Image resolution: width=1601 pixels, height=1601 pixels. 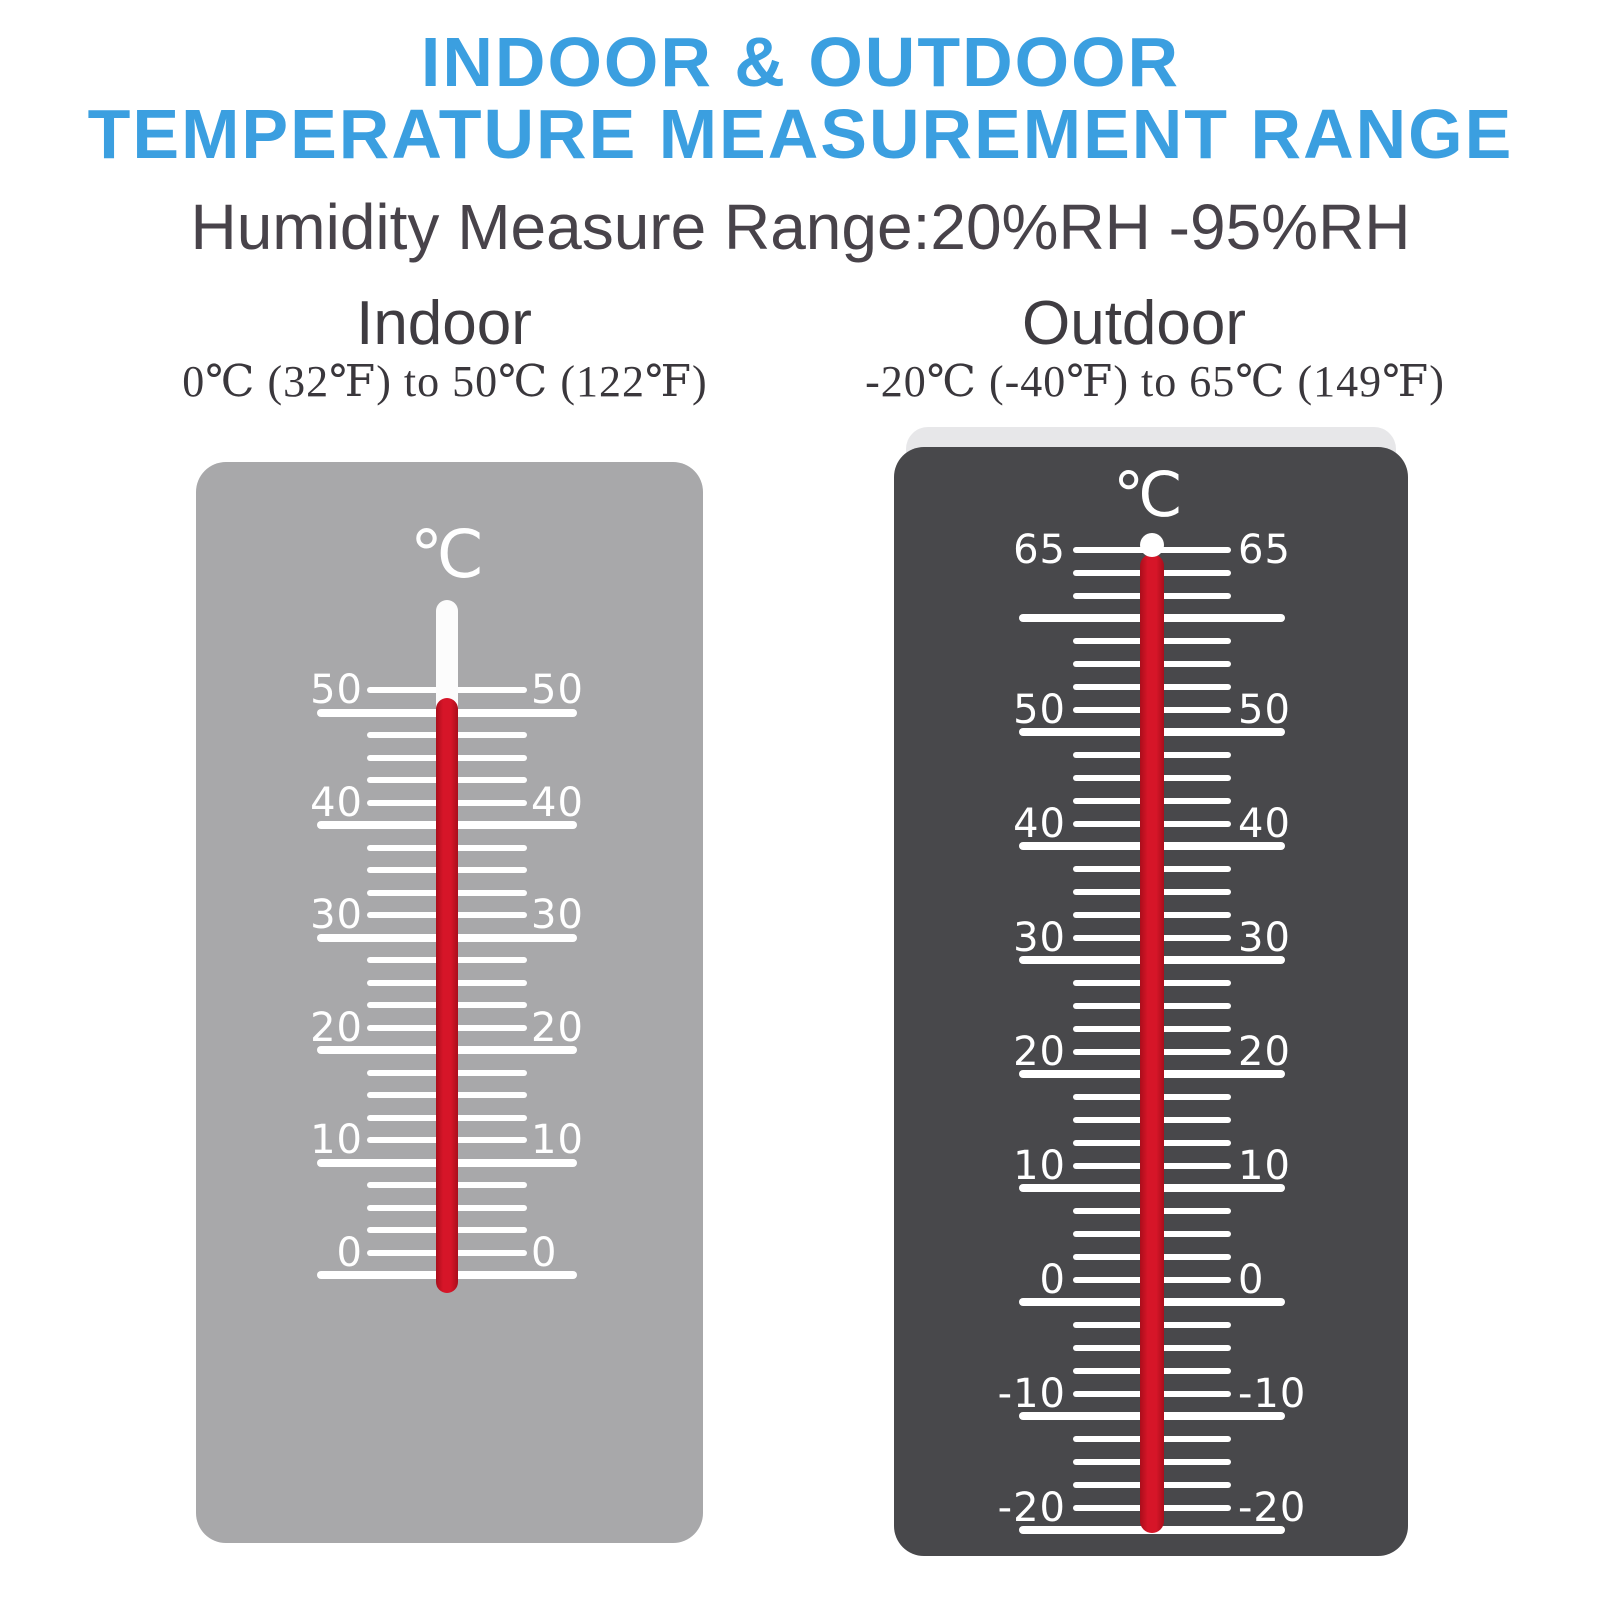 I want to click on outdoor-mercury-column, so click(x=1152, y=1043).